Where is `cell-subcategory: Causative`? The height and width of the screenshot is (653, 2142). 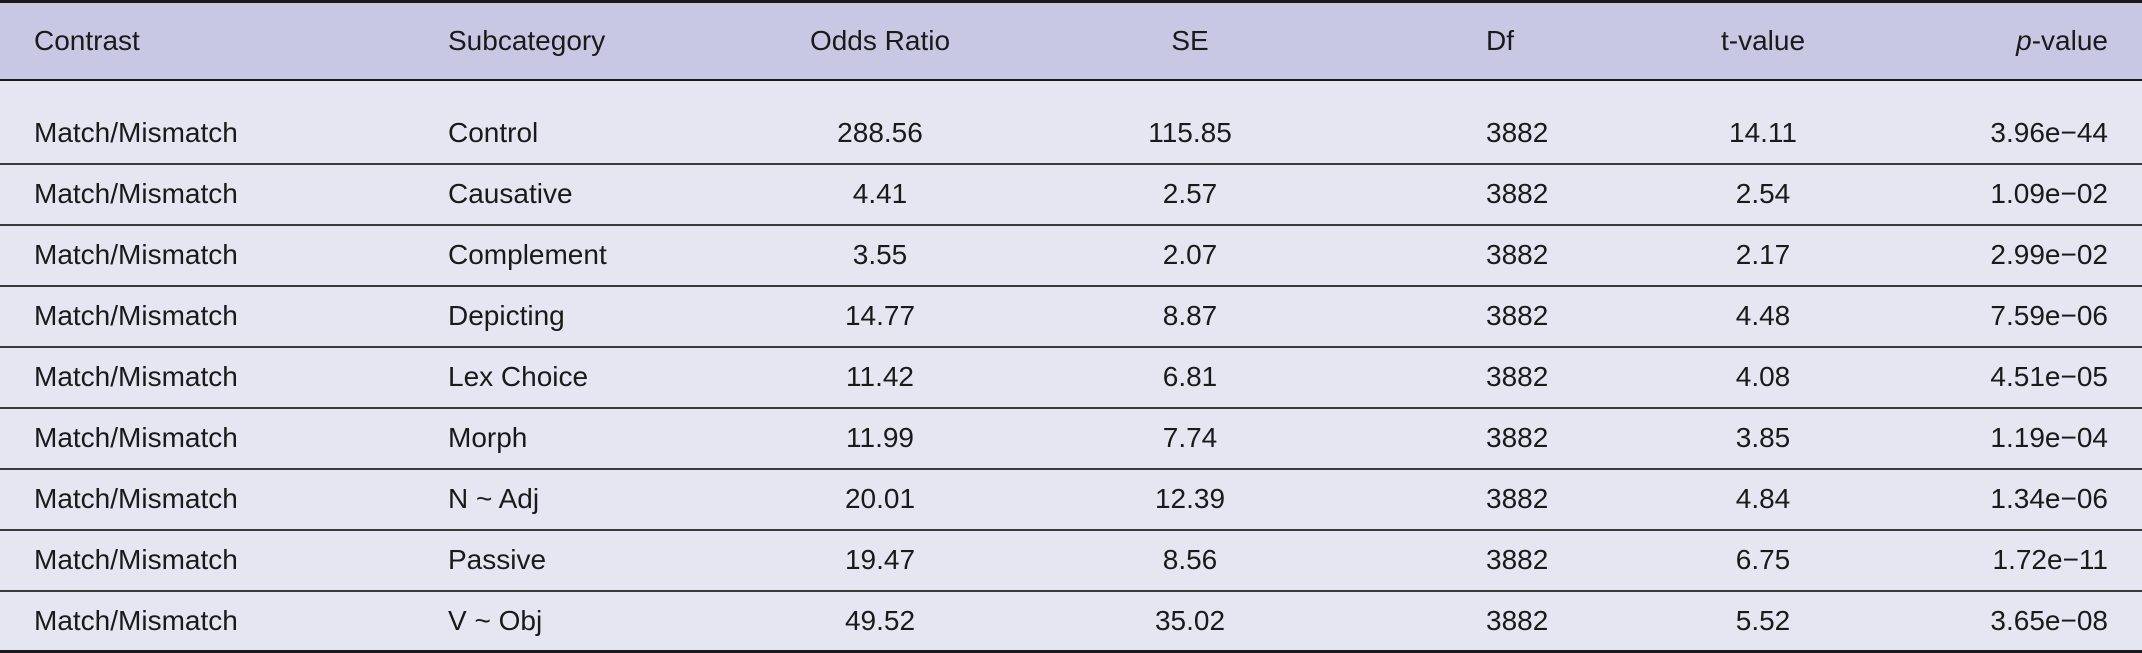
cell-subcategory: Causative is located at coordinates (592, 194).